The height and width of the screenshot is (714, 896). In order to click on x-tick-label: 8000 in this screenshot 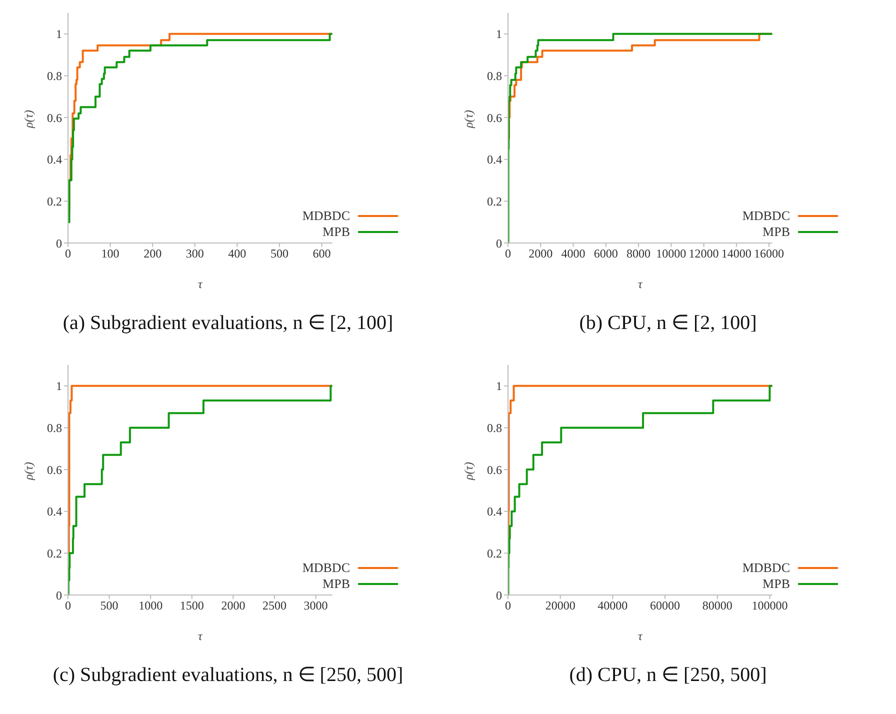, I will do `click(638, 253)`.